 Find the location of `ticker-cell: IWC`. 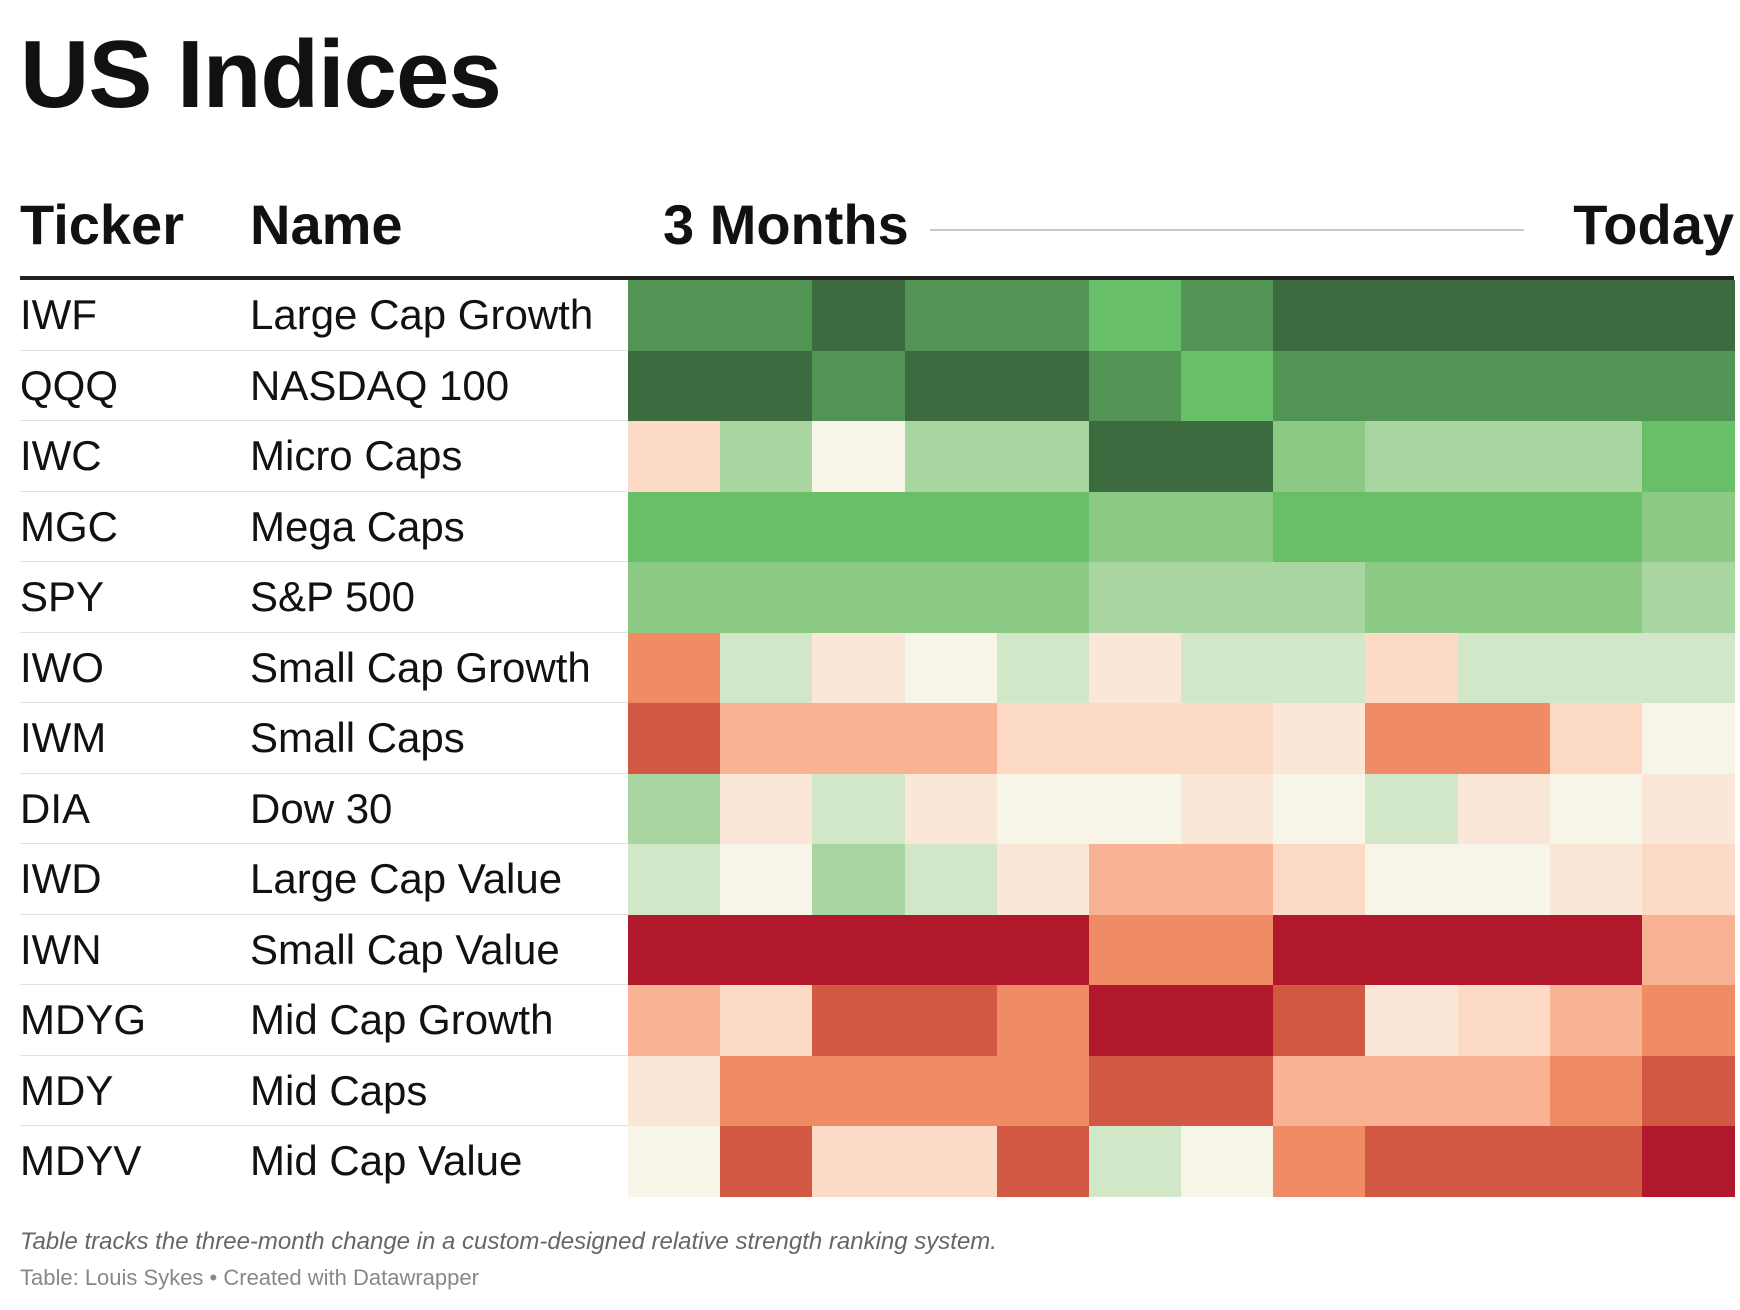

ticker-cell: IWC is located at coordinates (61, 455).